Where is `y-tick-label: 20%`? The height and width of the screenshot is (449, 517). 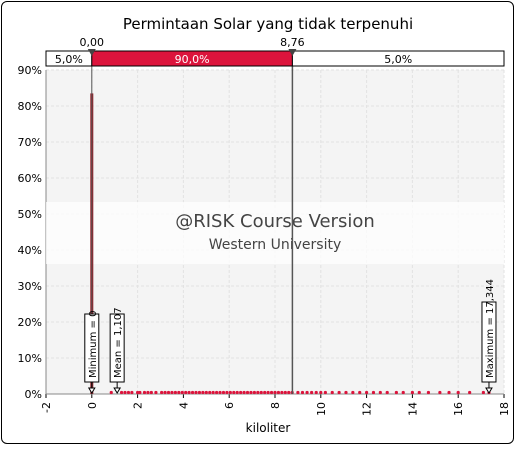 y-tick-label: 20% is located at coordinates (30, 322).